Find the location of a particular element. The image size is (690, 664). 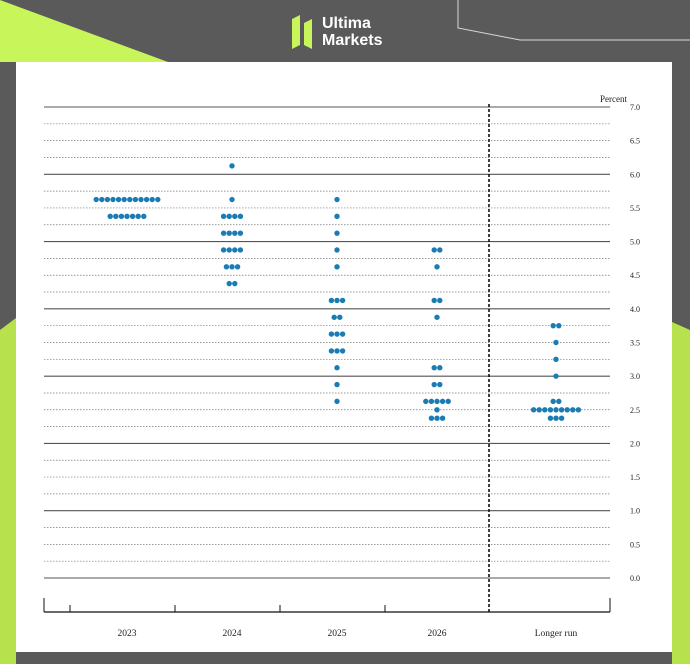

y-tick-label: 0.5 is located at coordinates (635, 544).